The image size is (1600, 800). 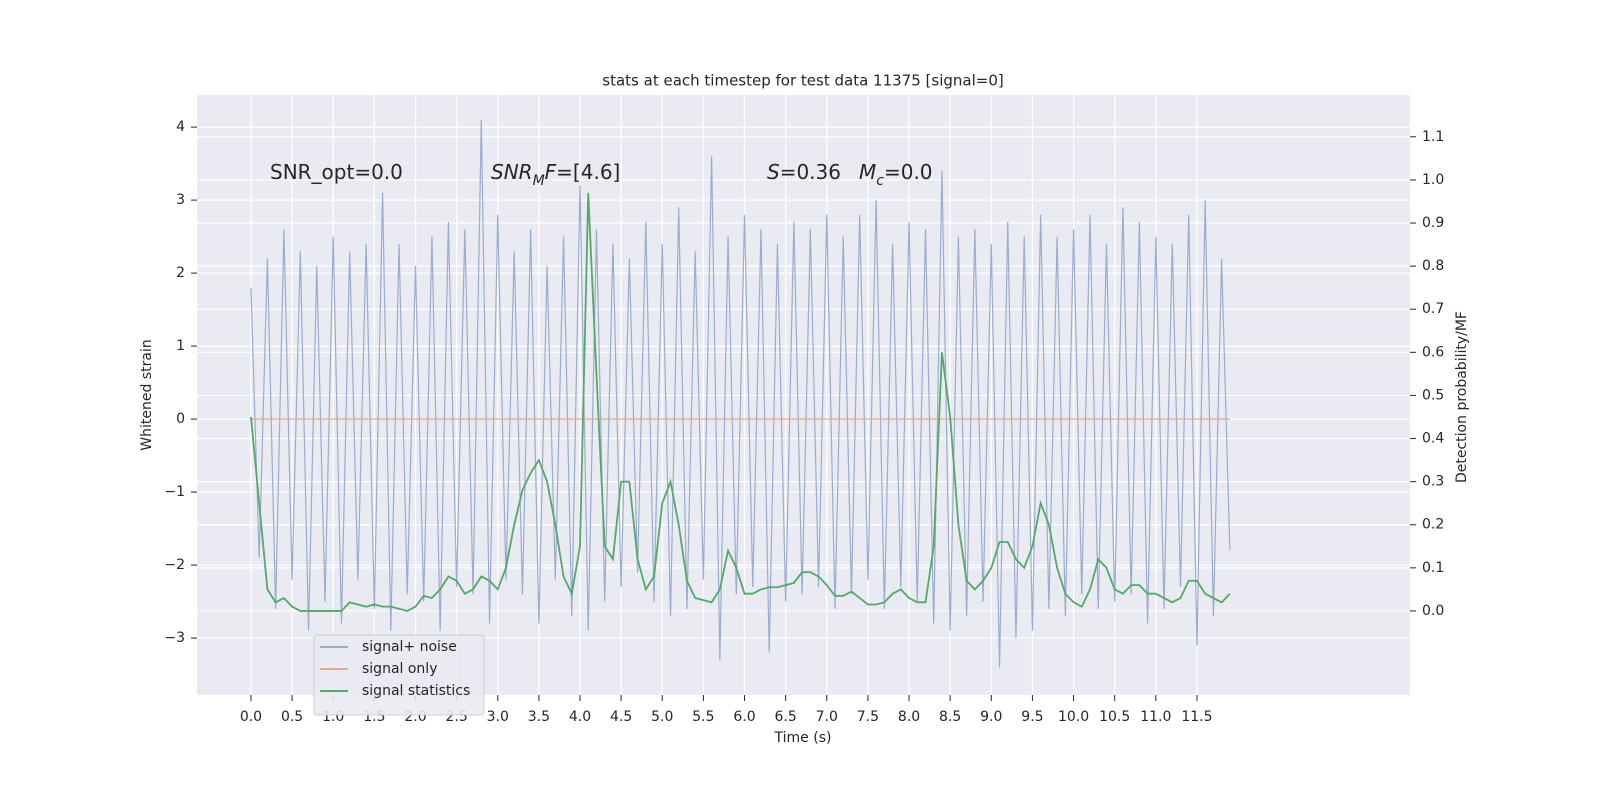 I want to click on y-tick-label: 0, so click(x=180, y=419).